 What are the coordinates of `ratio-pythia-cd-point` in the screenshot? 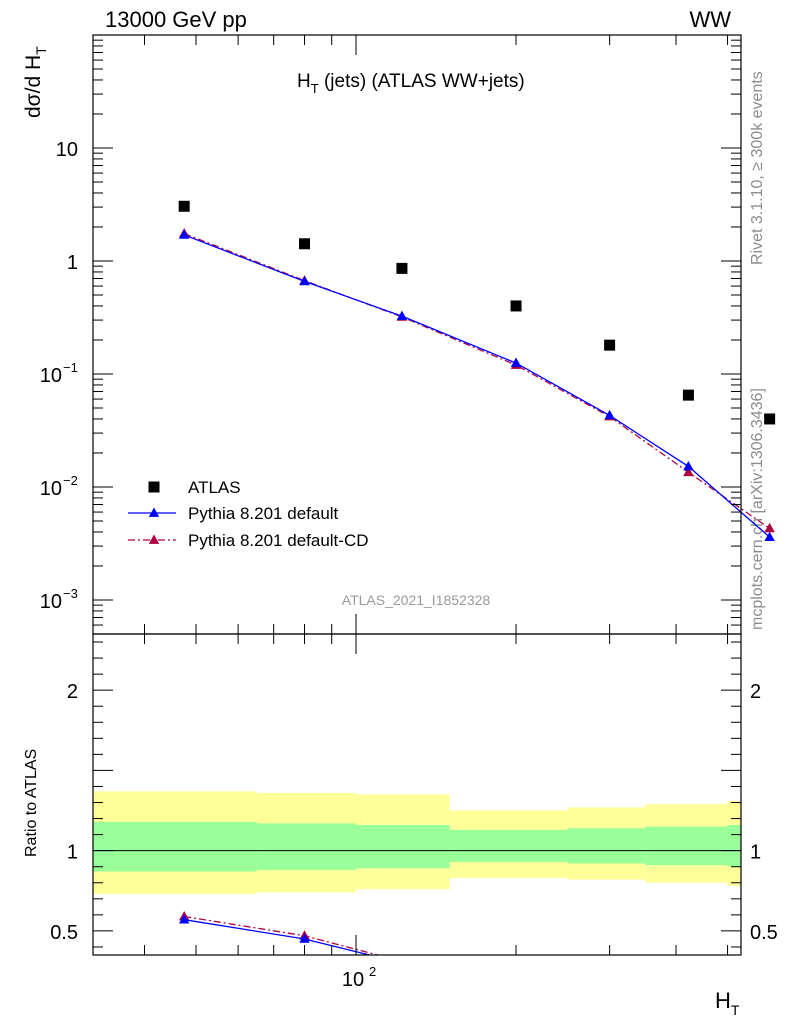 It's located at (402, 960).